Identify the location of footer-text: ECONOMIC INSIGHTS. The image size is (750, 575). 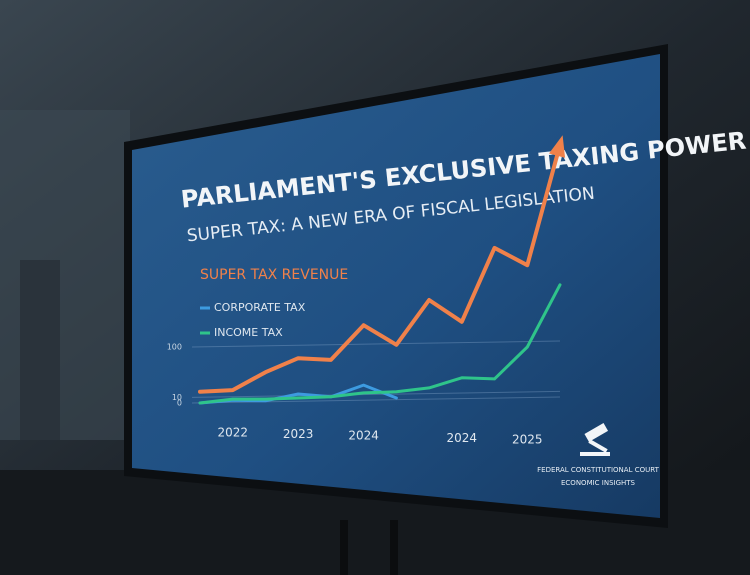
(598, 483).